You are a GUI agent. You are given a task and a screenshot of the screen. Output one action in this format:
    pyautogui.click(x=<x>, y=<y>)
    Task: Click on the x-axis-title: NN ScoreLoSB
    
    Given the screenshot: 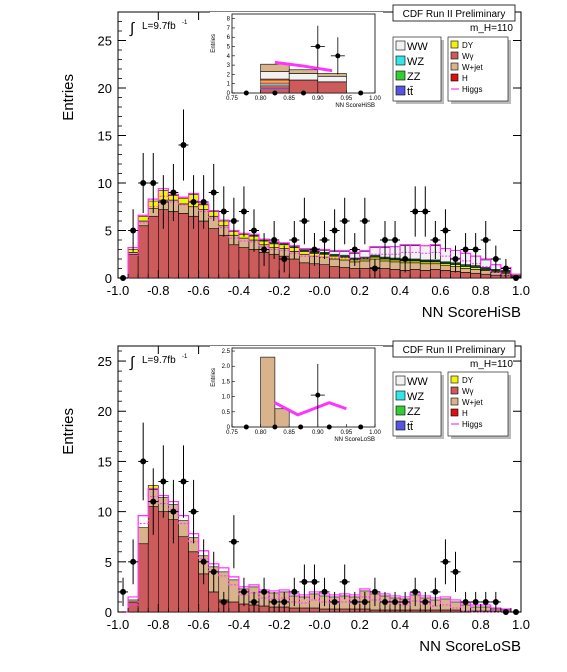 What is the action you would take?
    pyautogui.click(x=470, y=646)
    